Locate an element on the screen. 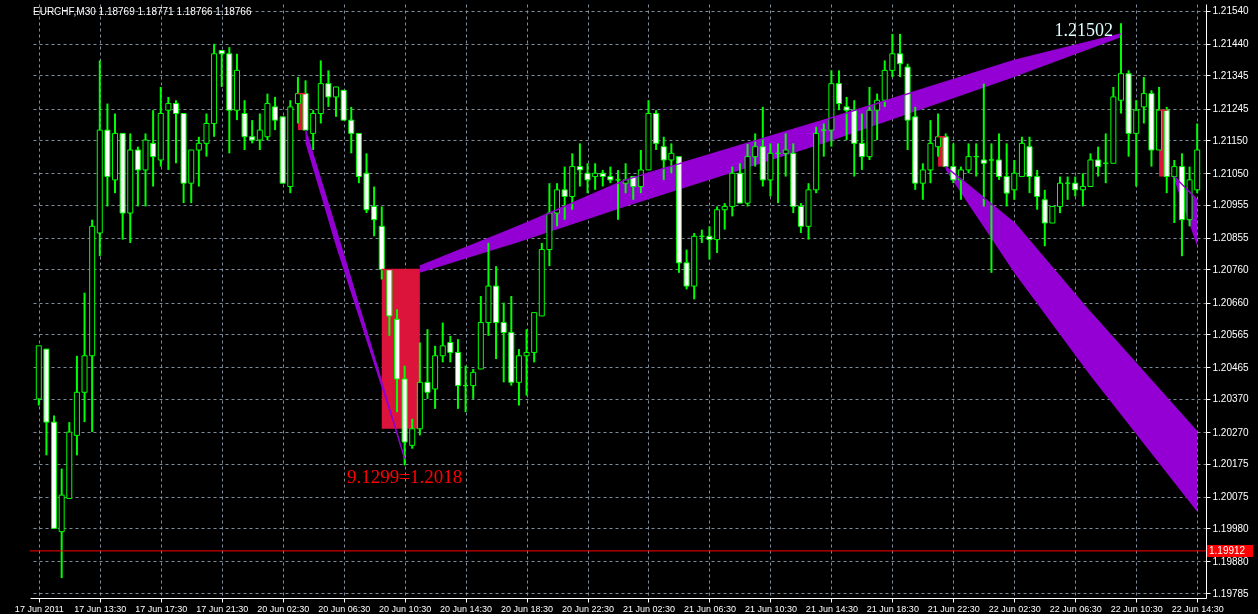 This screenshot has height=614, width=1258. x-tick-label: 17 Jun 2011 is located at coordinates (39, 608).